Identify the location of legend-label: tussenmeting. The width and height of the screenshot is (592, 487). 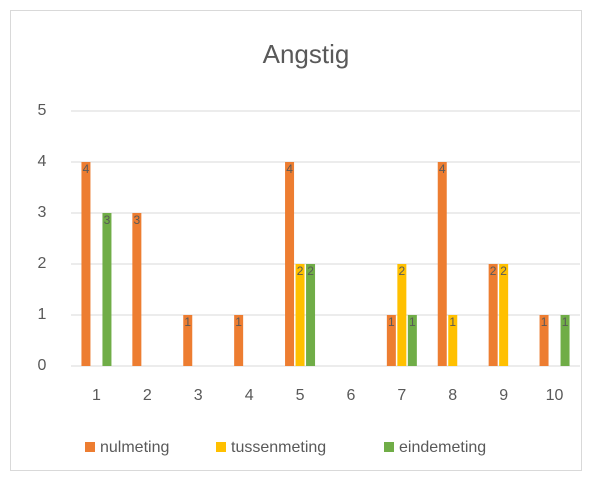
(278, 447).